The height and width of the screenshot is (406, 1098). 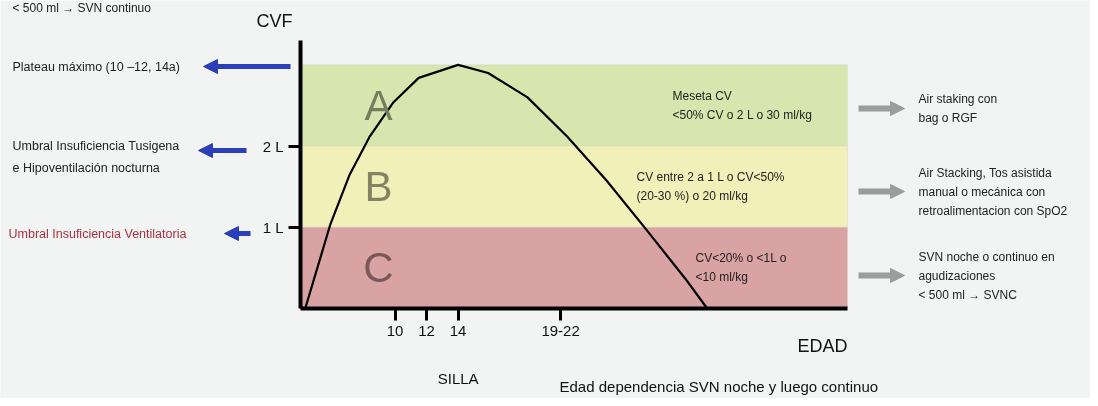 What do you see at coordinates (96, 66) in the screenshot?
I see `text: Plateau máximo (10 –12, 14a)` at bounding box center [96, 66].